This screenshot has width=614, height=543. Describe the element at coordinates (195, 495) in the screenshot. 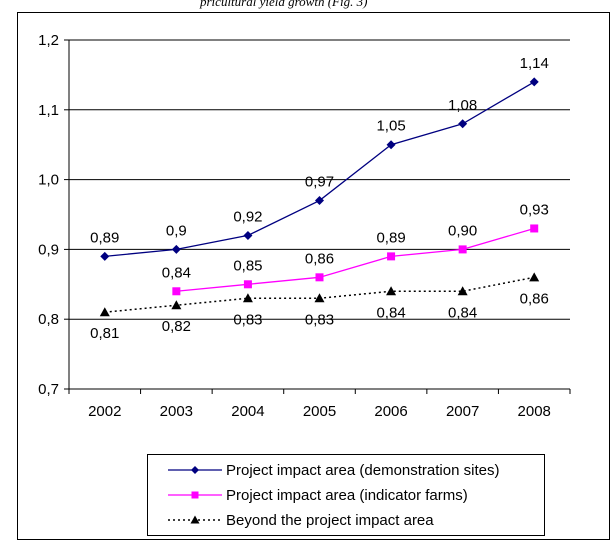

I see `legend-swatch-square-icon` at that location.